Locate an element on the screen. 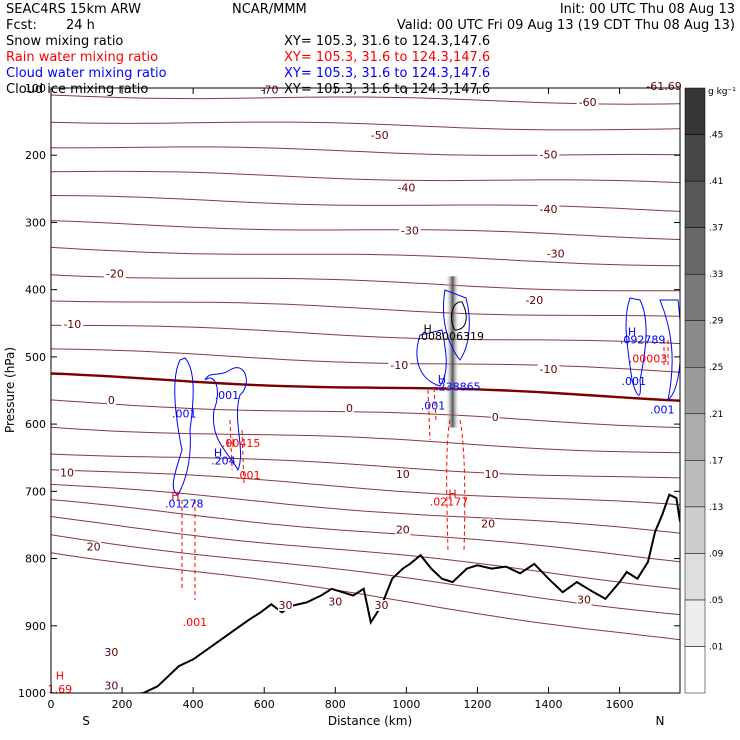  colorbar: .01 .05 .09 .13 .17 .21 .25 .29 .33 .37 .41 .45 is located at coordinates (704, 390).